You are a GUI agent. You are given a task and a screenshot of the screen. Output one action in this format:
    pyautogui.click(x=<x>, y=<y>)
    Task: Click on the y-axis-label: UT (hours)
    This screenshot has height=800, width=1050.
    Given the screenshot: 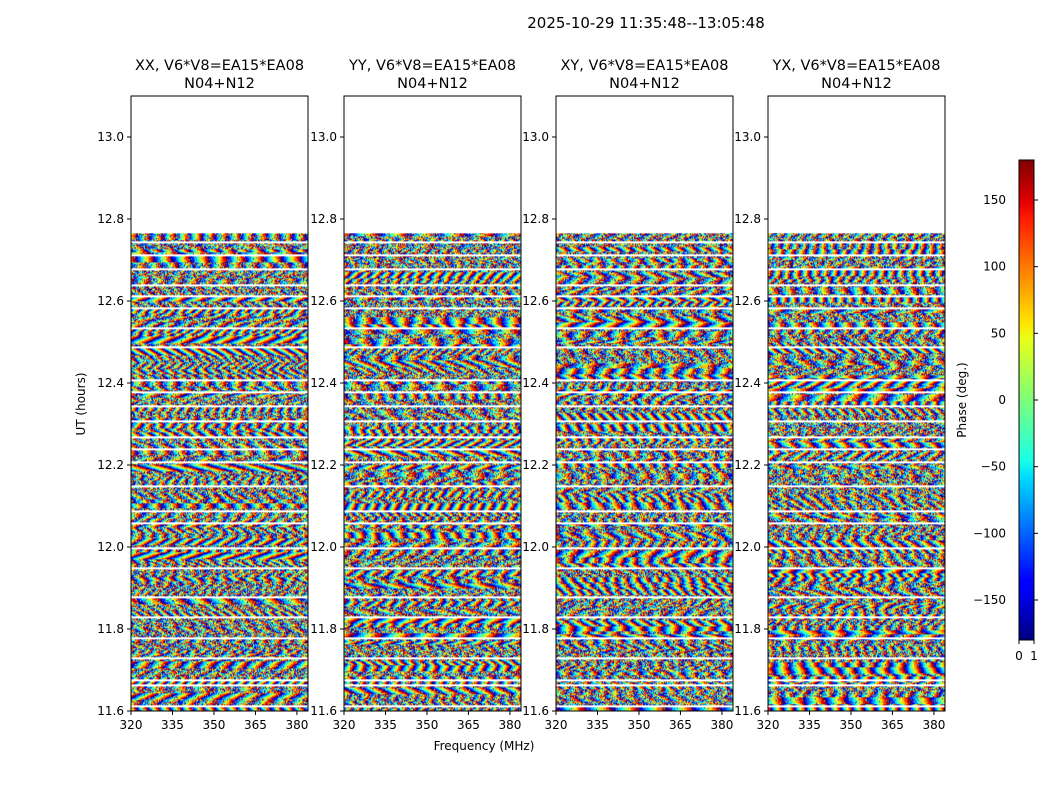 What is the action you would take?
    pyautogui.click(x=81, y=403)
    